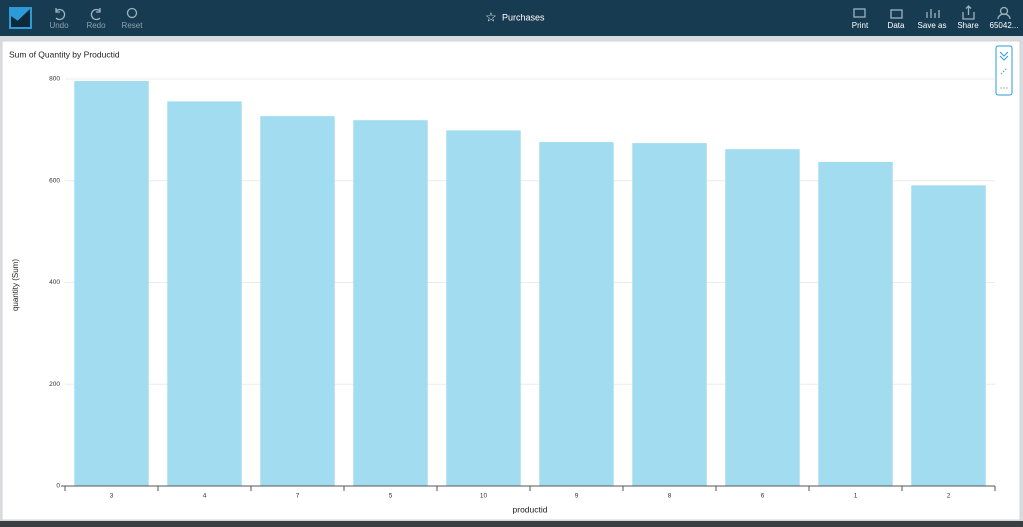 Image resolution: width=1023 pixels, height=527 pixels. I want to click on y-tick-label: 400, so click(54, 282).